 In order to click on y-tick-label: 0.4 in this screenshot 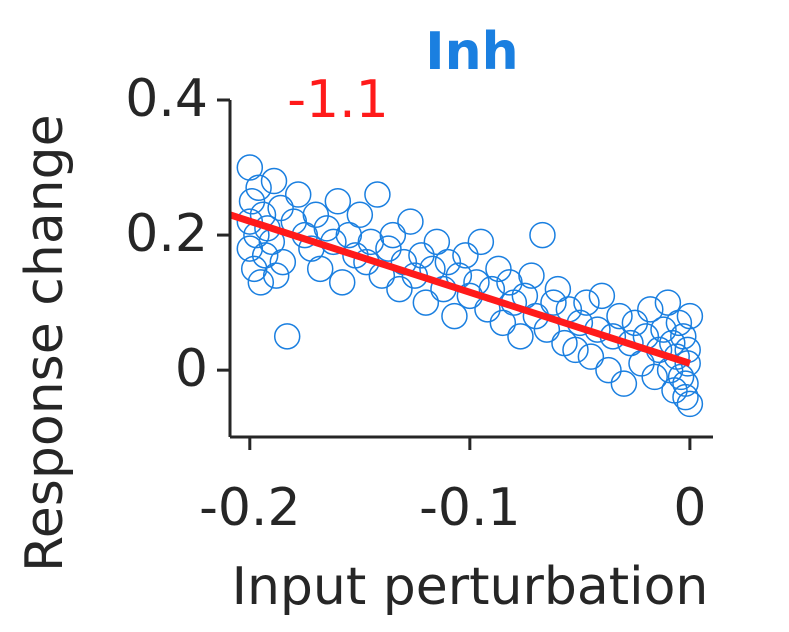, I will do `click(166, 99)`.